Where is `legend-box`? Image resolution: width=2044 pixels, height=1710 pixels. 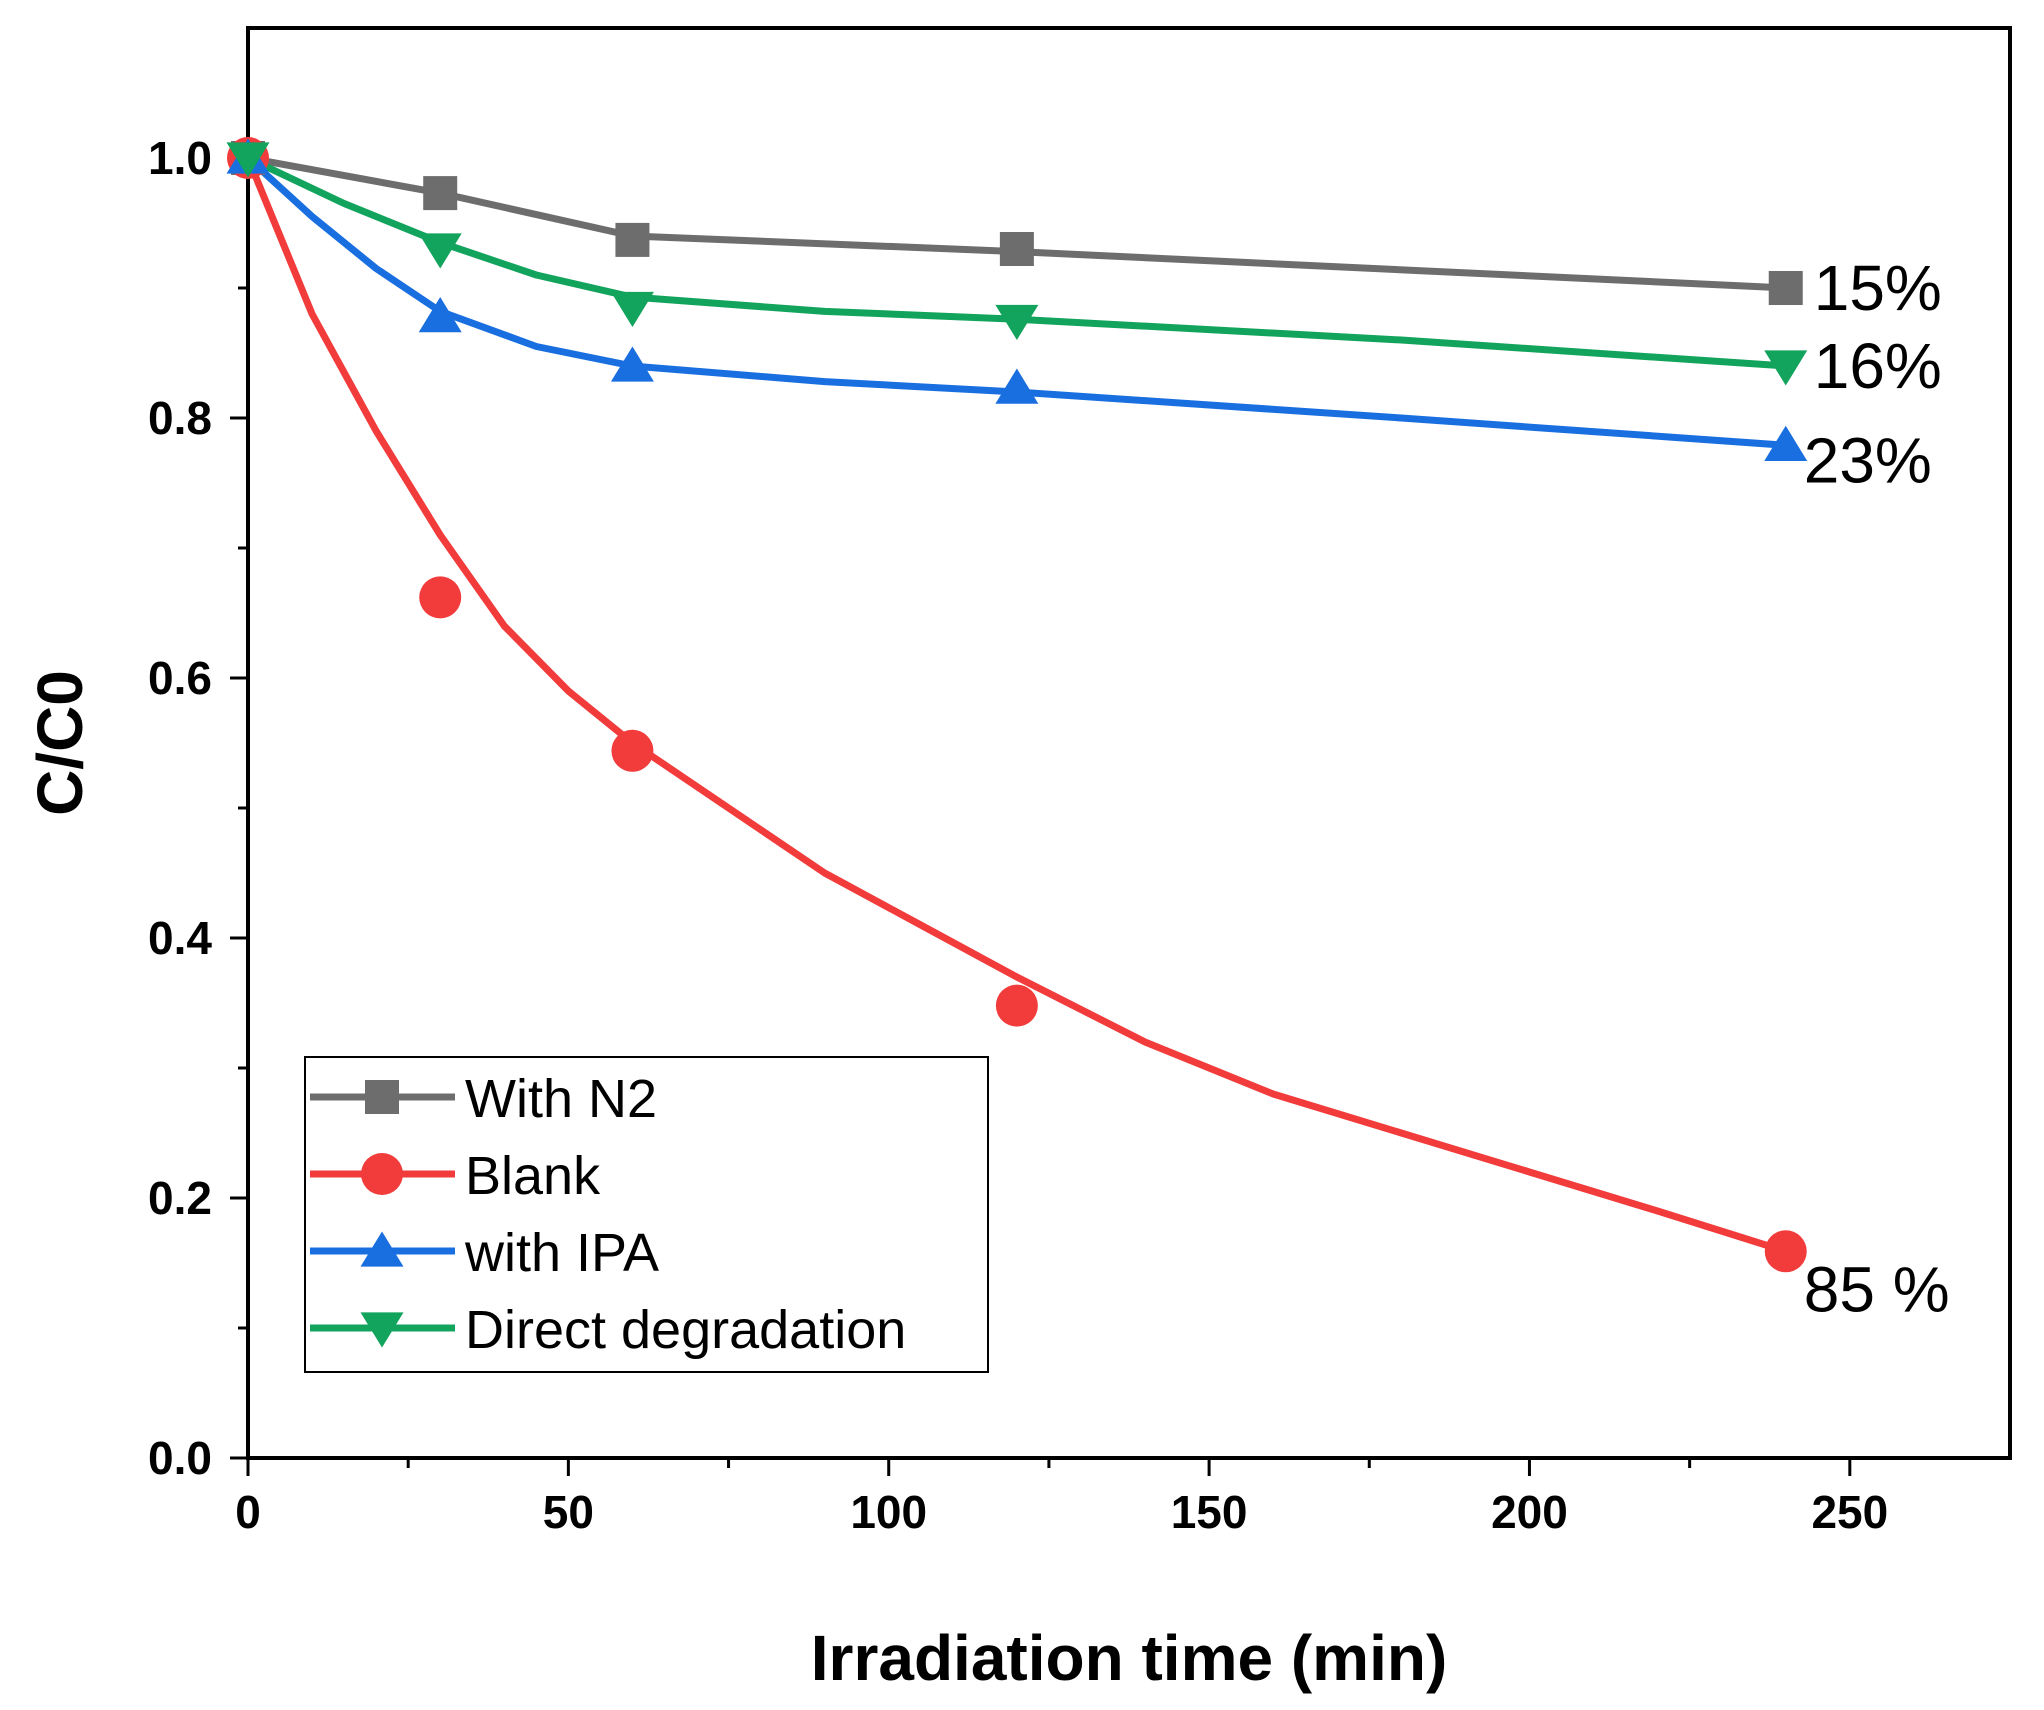 legend-box is located at coordinates (646, 1214).